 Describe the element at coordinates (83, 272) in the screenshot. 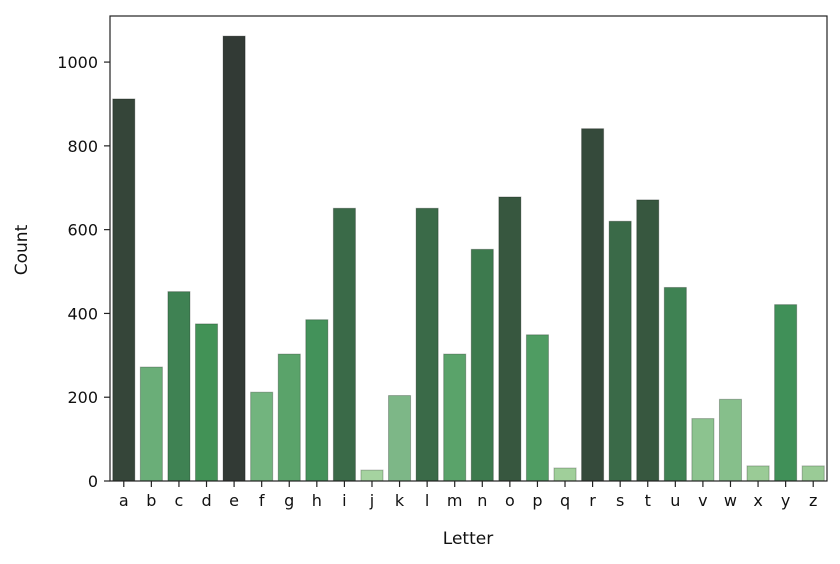

I see `y-axis: 0 200 400 600 800 1000` at that location.